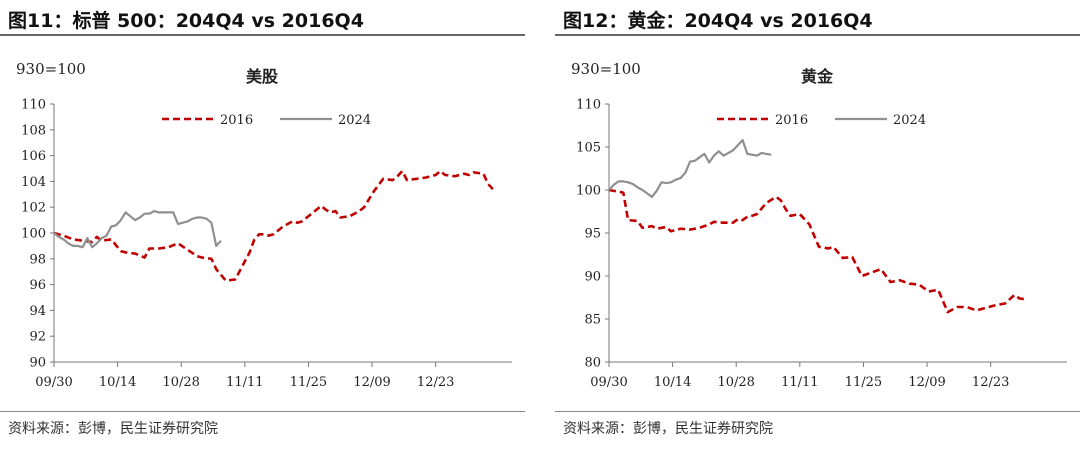  I want to click on y-tick-label: 85, so click(592, 320).